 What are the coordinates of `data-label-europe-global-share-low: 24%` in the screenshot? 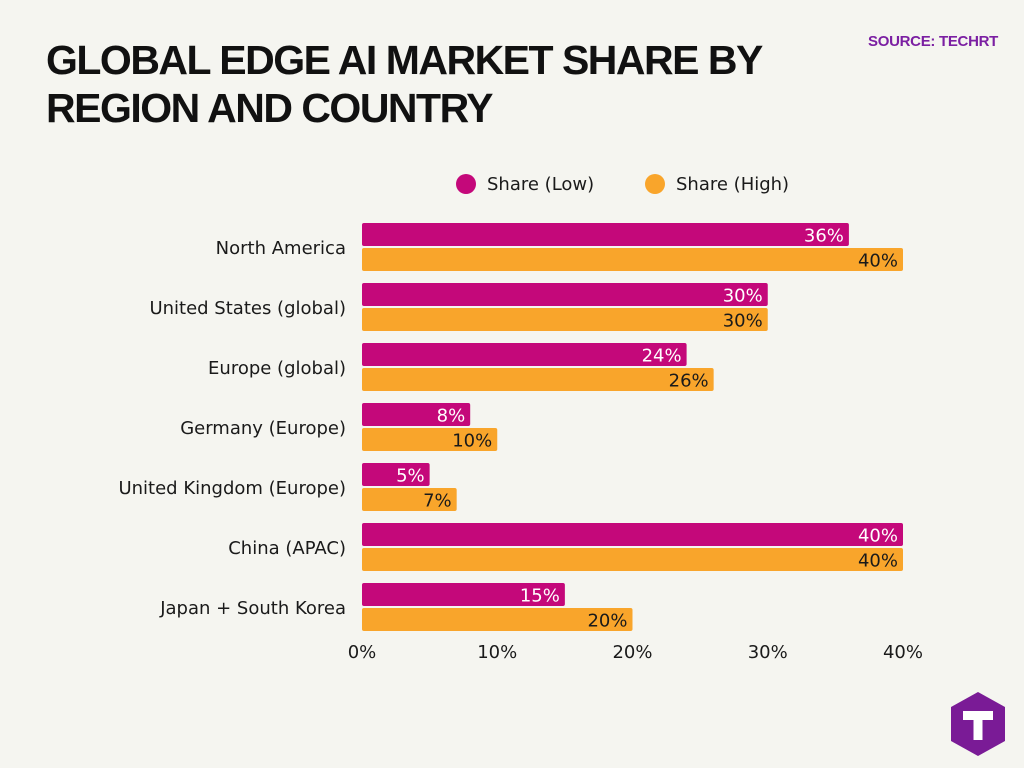 It's located at (662, 356).